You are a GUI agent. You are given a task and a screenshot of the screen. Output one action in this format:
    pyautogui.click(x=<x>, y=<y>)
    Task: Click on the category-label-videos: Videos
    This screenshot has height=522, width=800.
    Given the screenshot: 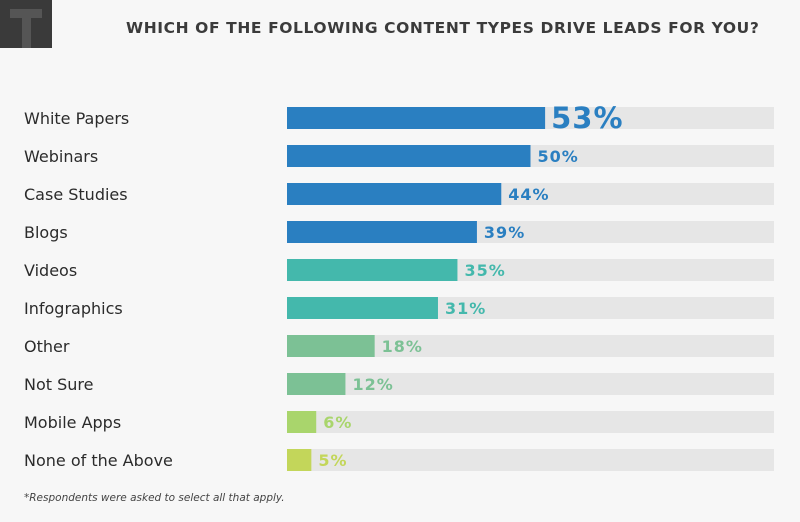 What is the action you would take?
    pyautogui.click(x=50, y=270)
    